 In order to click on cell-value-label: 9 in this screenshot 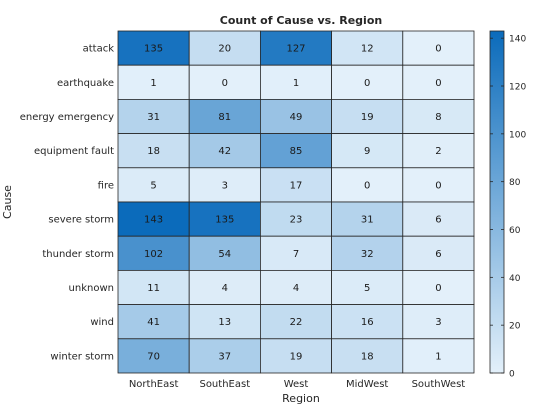, I will do `click(367, 151)`.